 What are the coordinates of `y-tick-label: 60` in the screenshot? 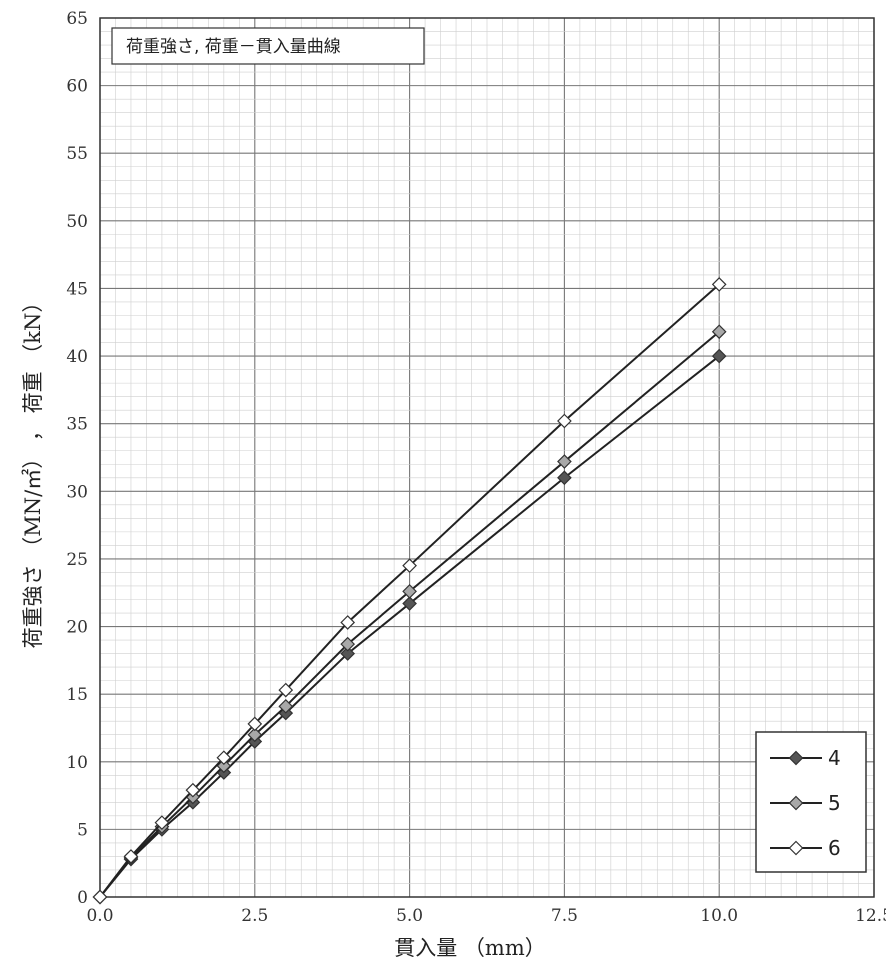 It's located at (77, 87).